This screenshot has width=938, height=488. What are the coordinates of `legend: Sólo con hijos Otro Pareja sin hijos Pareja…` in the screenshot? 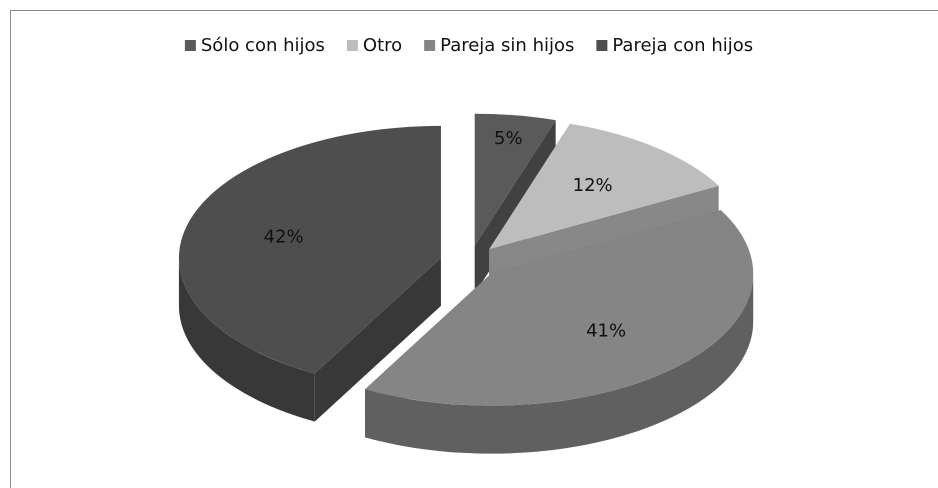 It's located at (468, 45).